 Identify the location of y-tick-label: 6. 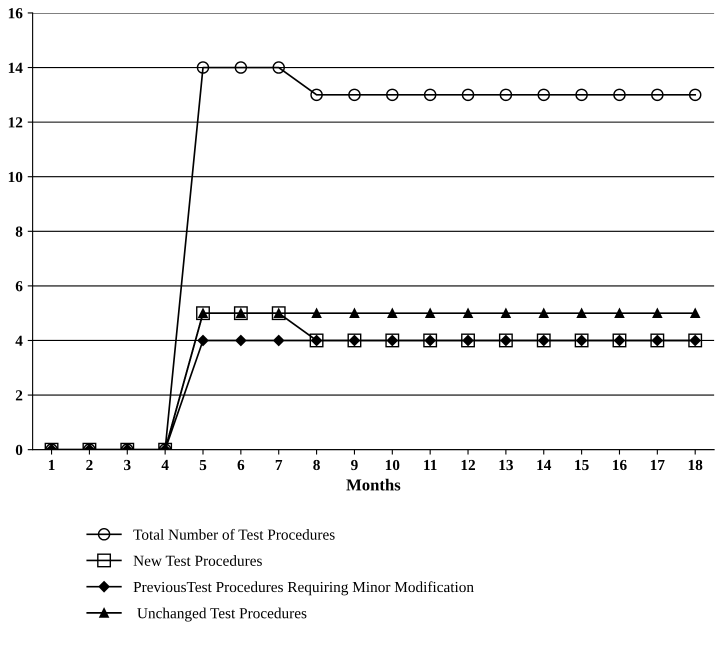
(19, 286).